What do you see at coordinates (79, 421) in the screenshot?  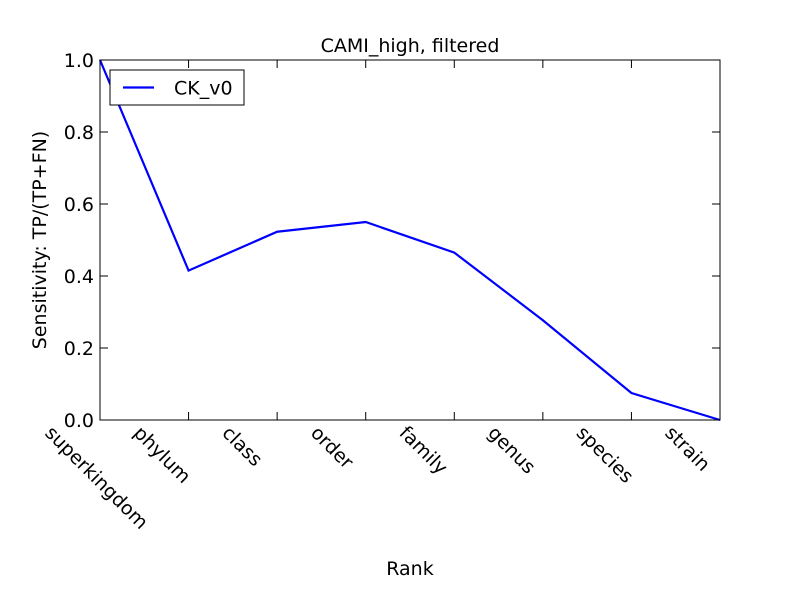 I see `y-tick-label: 0.0` at bounding box center [79, 421].